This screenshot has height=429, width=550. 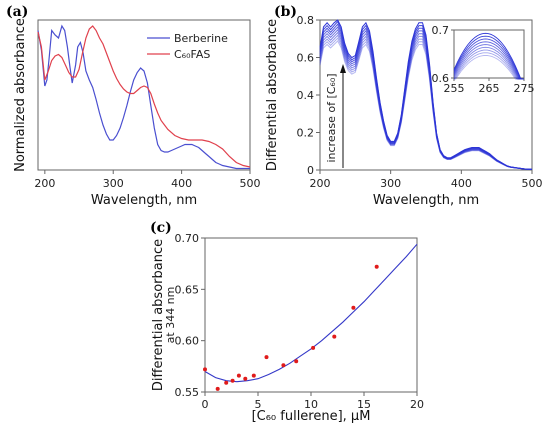 I want to click on chart-a-xlabel: Wavelength, nm, so click(x=144, y=200).